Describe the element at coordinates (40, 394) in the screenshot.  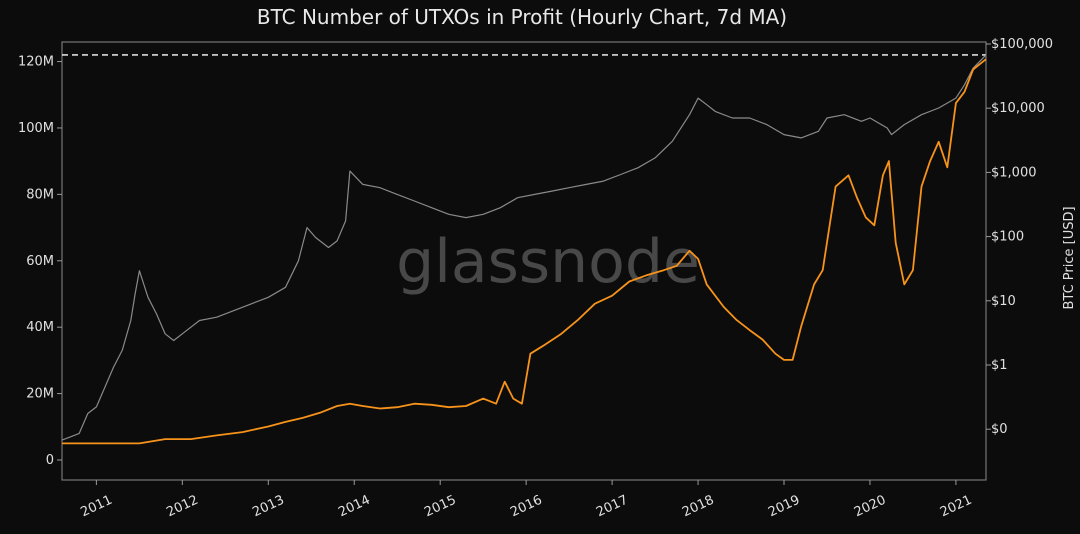
I see `left-tick-label: 20M` at that location.